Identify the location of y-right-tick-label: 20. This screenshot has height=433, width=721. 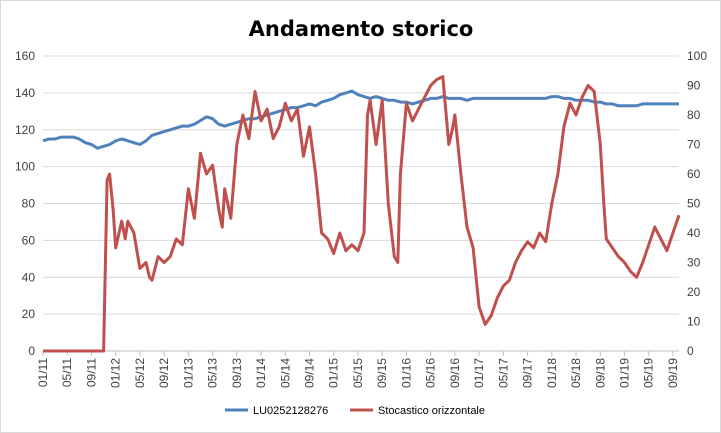
(694, 292).